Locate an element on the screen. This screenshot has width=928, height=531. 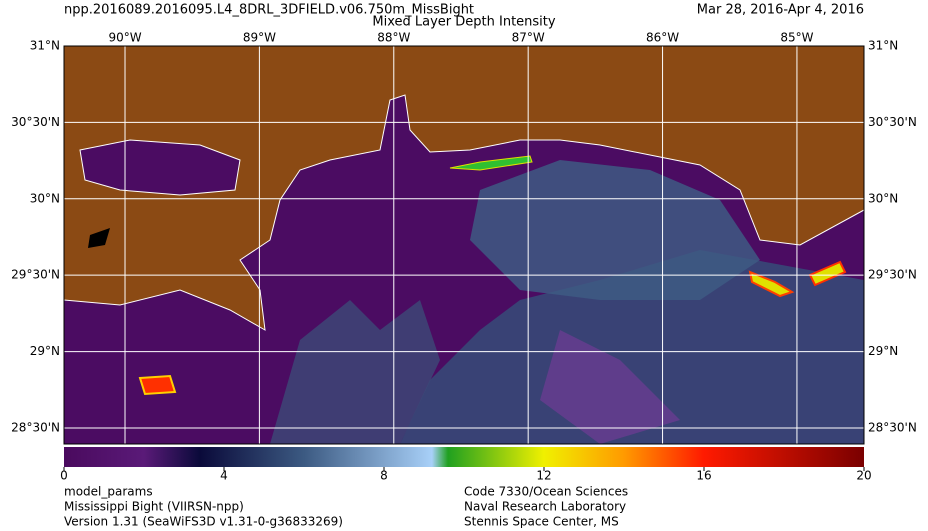
footer-right: Code 7330/Ocean Sciences is located at coordinates (546, 492).